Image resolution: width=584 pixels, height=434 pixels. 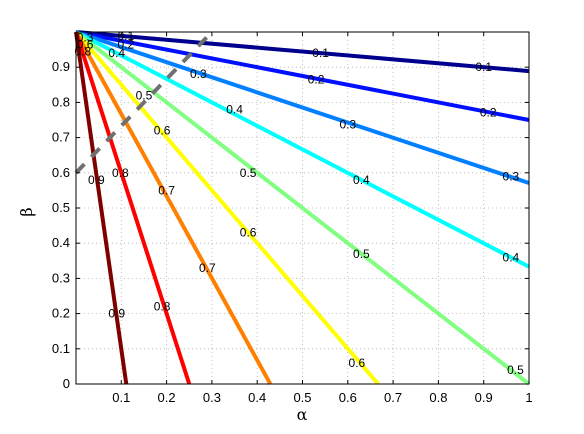 What do you see at coordinates (484, 397) in the screenshot?
I see `x-tick-label: 0.9` at bounding box center [484, 397].